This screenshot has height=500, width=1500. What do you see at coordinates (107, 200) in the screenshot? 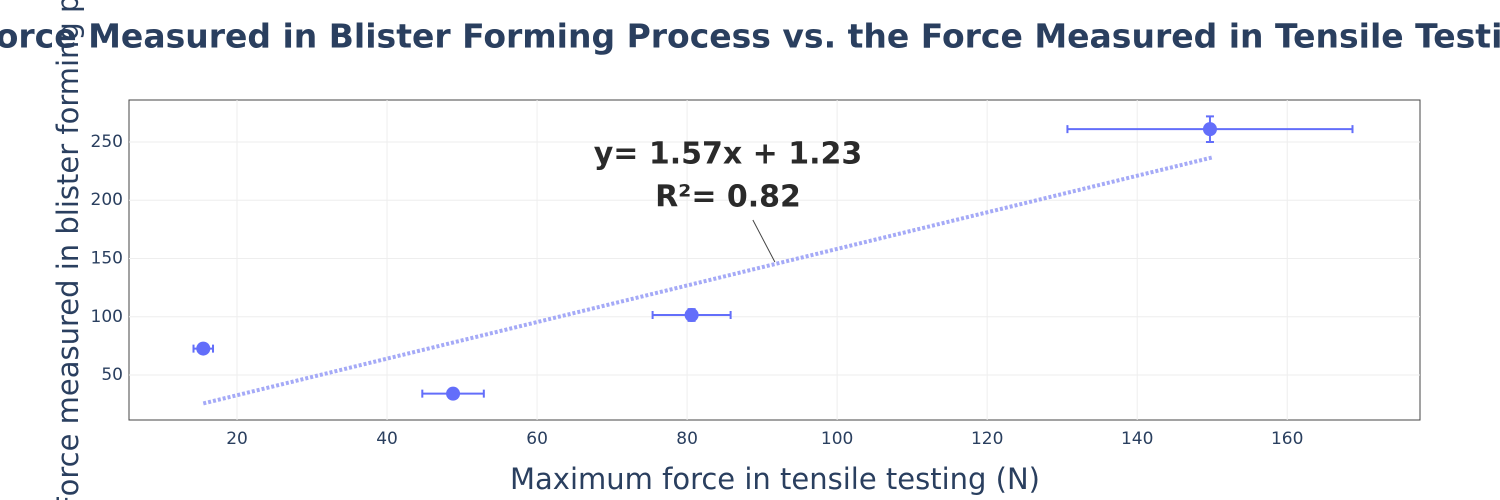
I see `y-tick-label: 200` at bounding box center [107, 200].